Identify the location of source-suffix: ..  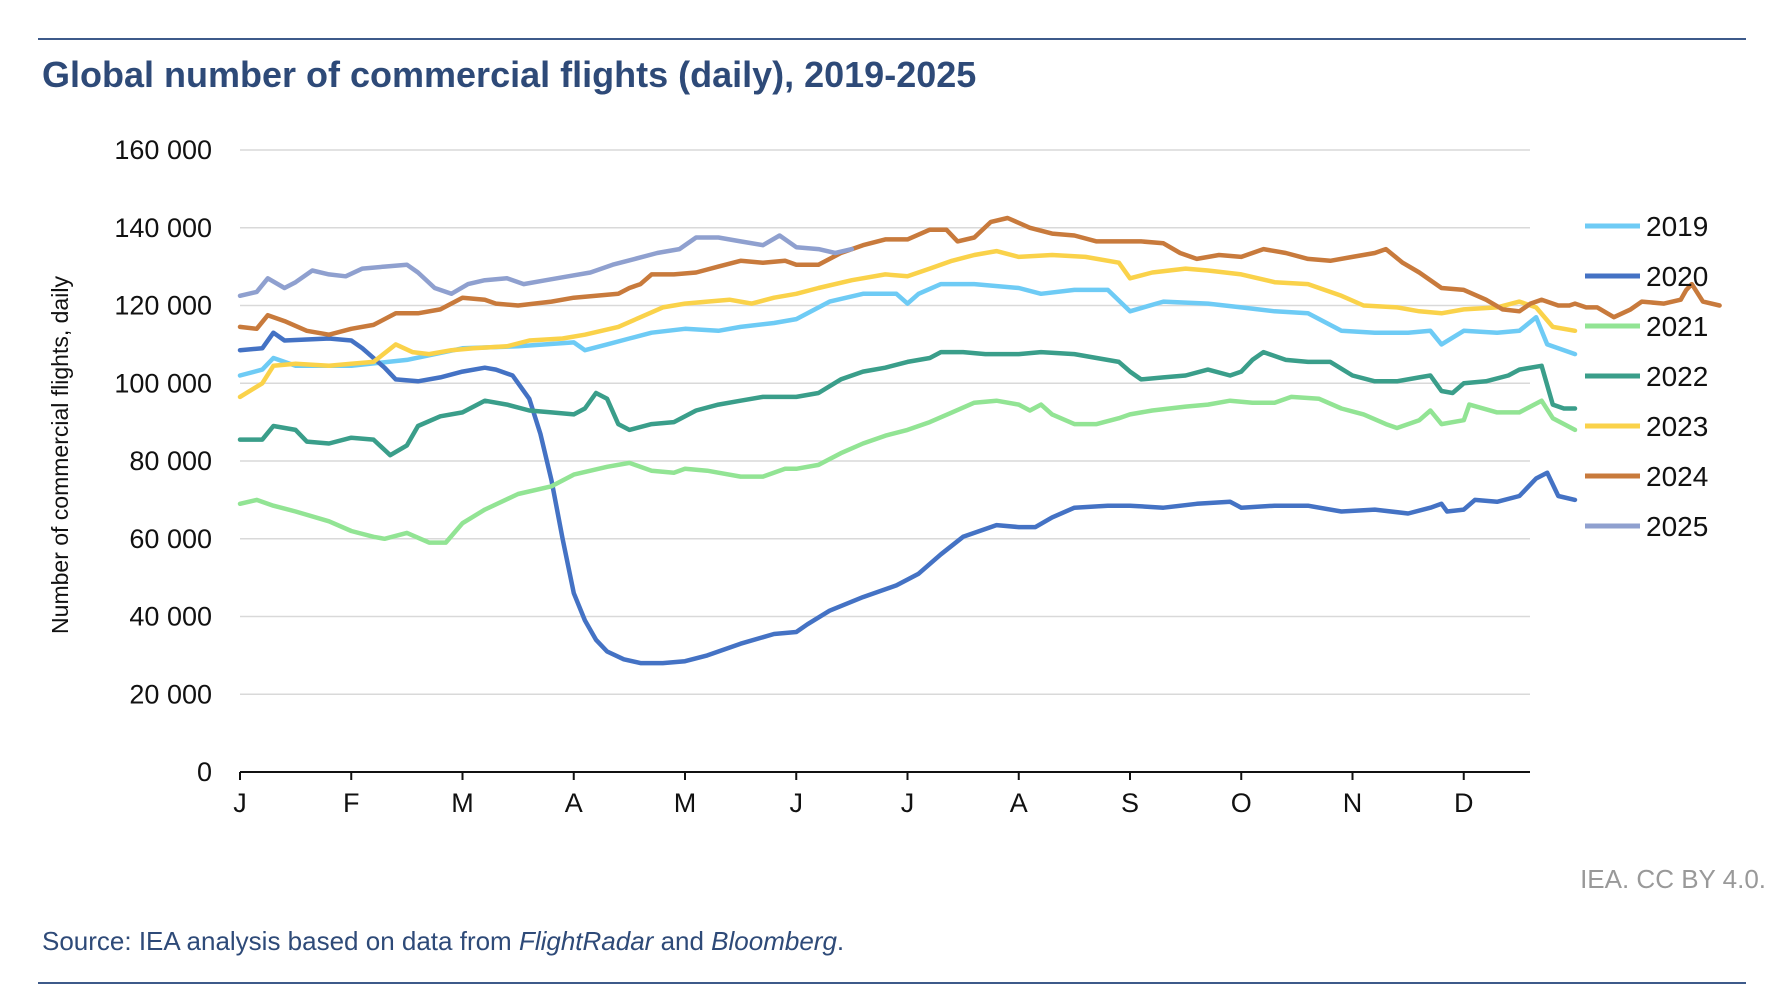
(840, 941).